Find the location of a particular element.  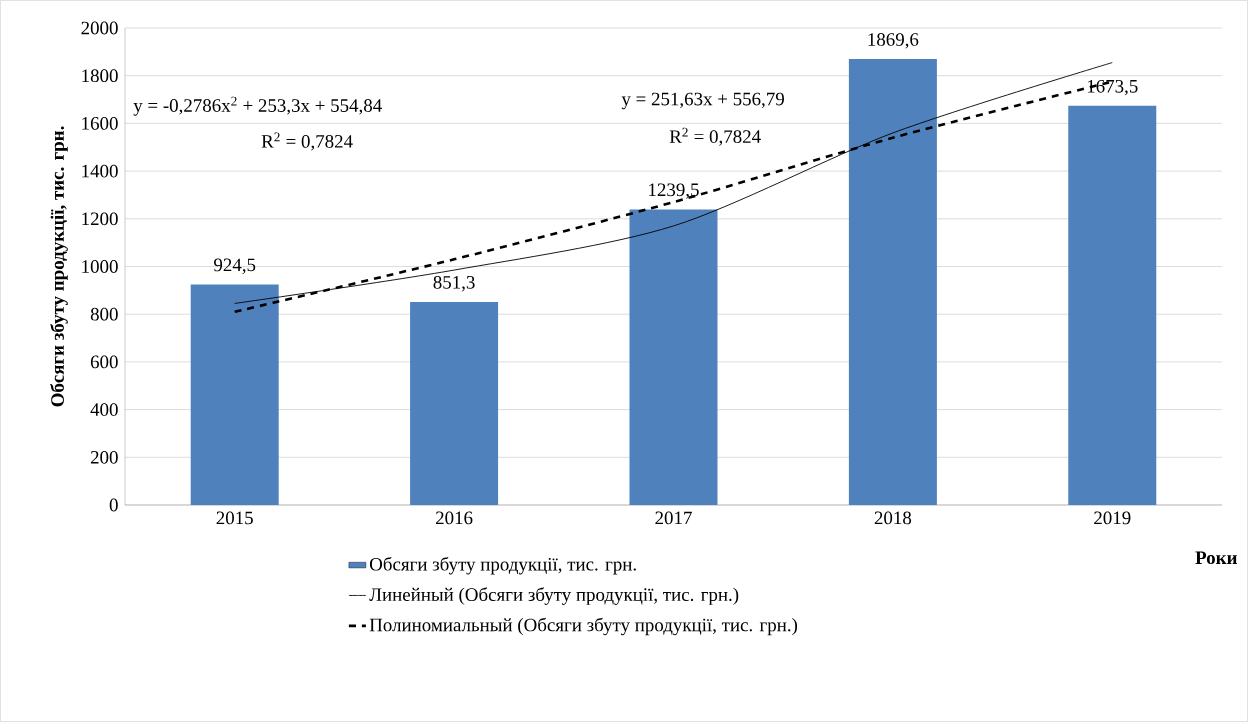

legend-label: Полиномиальный (Обсяги збуту продукції, тис. грн.) is located at coordinates (583, 626).